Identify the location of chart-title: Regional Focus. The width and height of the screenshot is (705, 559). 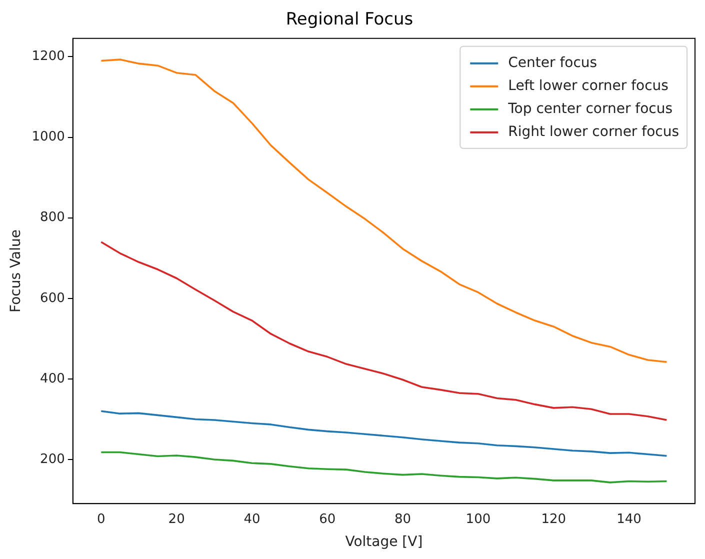
(350, 20).